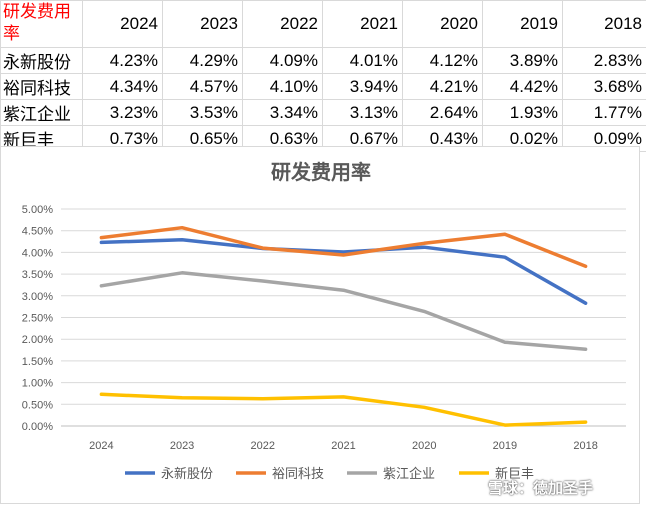 This screenshot has width=646, height=506. I want to click on company-name: 永新股份, so click(41, 60).